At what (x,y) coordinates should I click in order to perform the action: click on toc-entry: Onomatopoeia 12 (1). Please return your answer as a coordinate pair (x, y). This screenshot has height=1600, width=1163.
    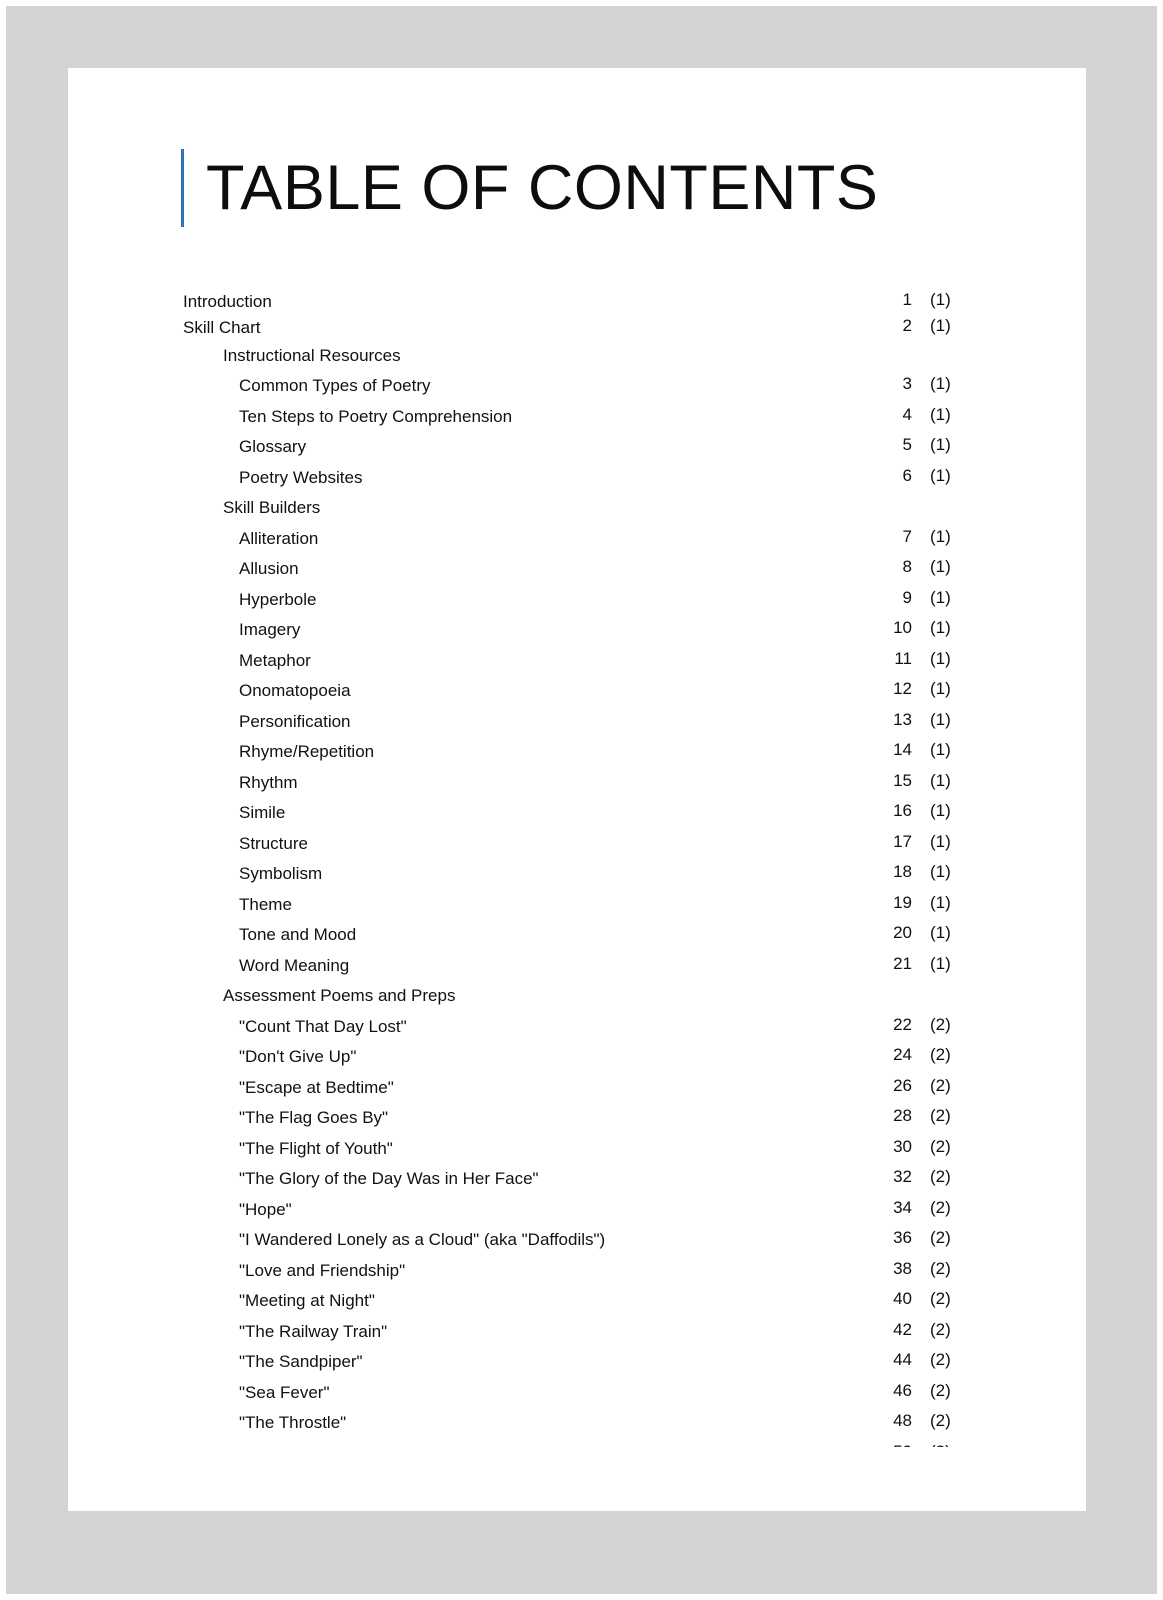
    Looking at the image, I should click on (577, 691).